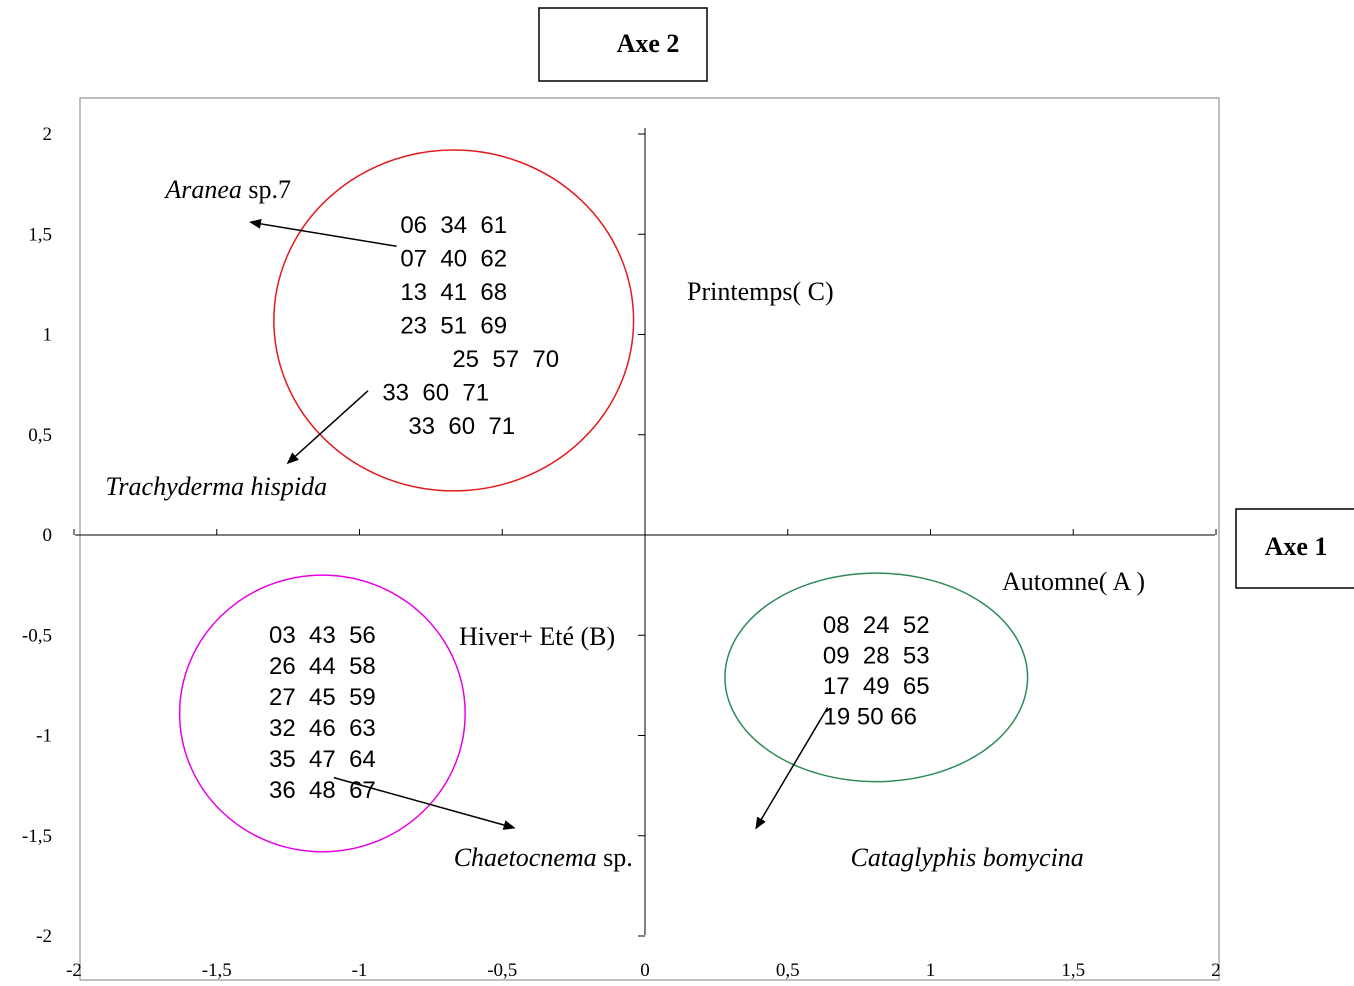 This screenshot has height=986, width=1354. What do you see at coordinates (37, 635) in the screenshot?
I see `y-tick-label: -0,5` at bounding box center [37, 635].